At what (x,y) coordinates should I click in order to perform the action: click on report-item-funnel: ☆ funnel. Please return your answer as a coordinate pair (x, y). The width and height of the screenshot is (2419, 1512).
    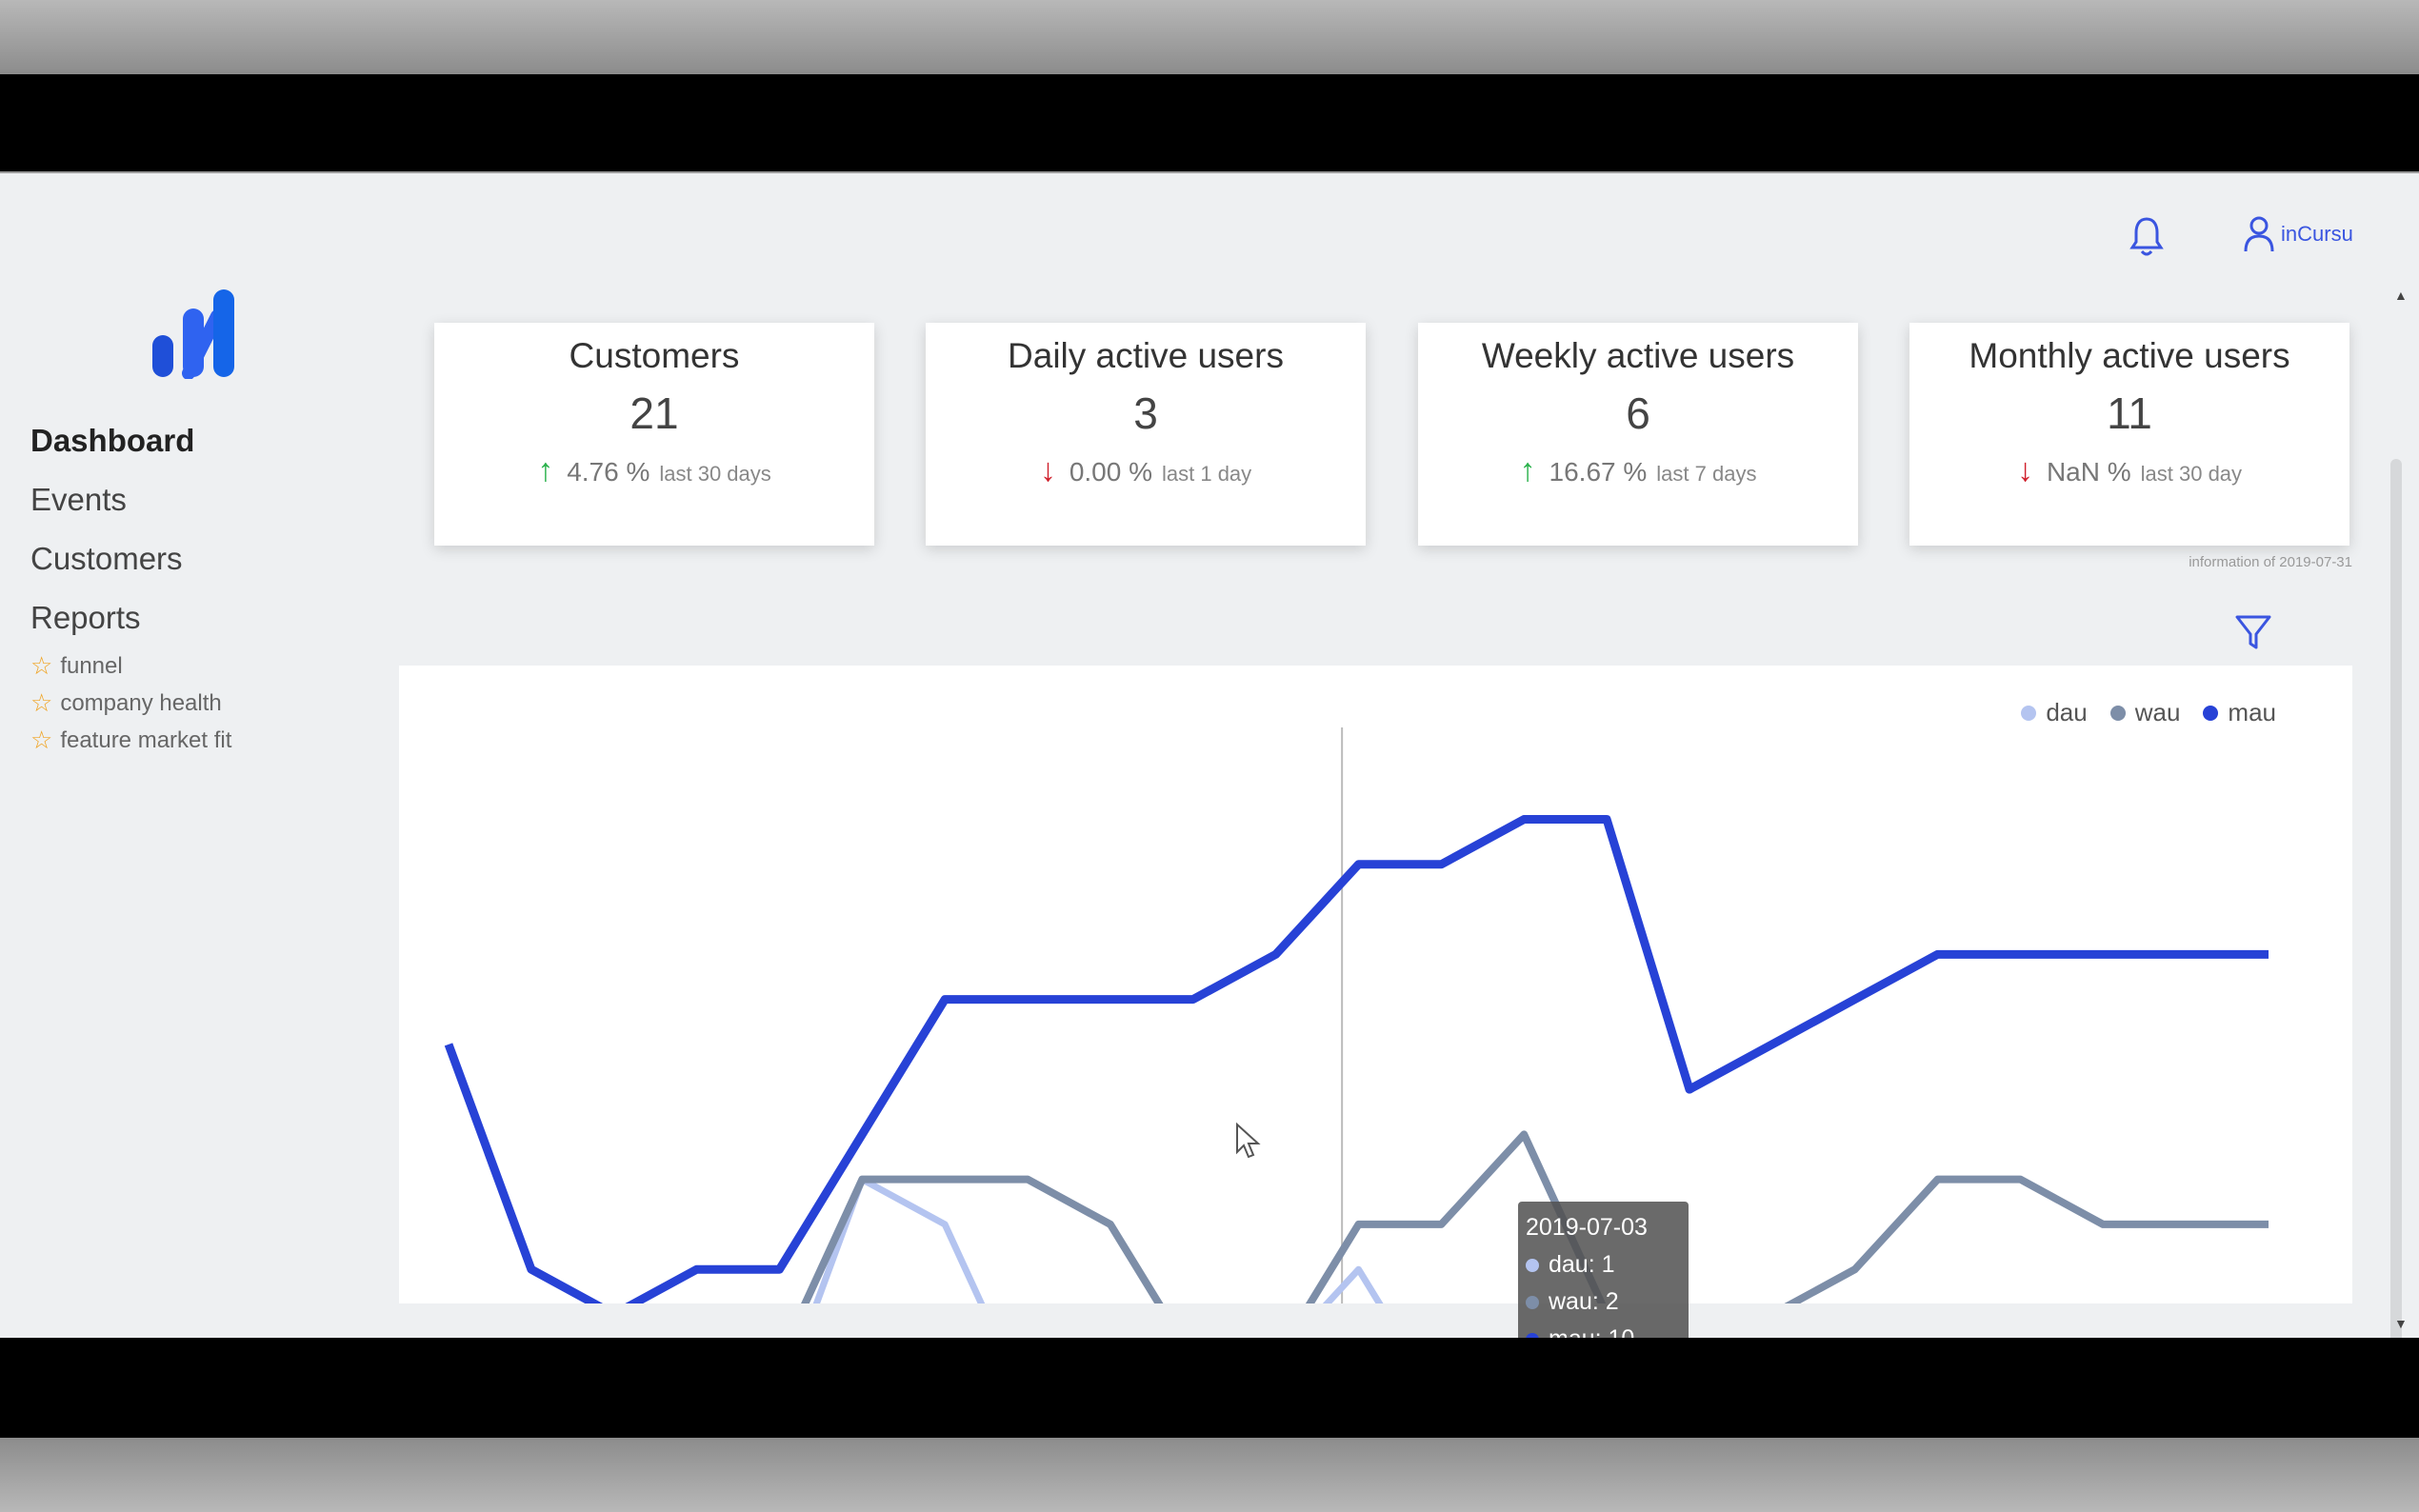
    Looking at the image, I should click on (130, 666).